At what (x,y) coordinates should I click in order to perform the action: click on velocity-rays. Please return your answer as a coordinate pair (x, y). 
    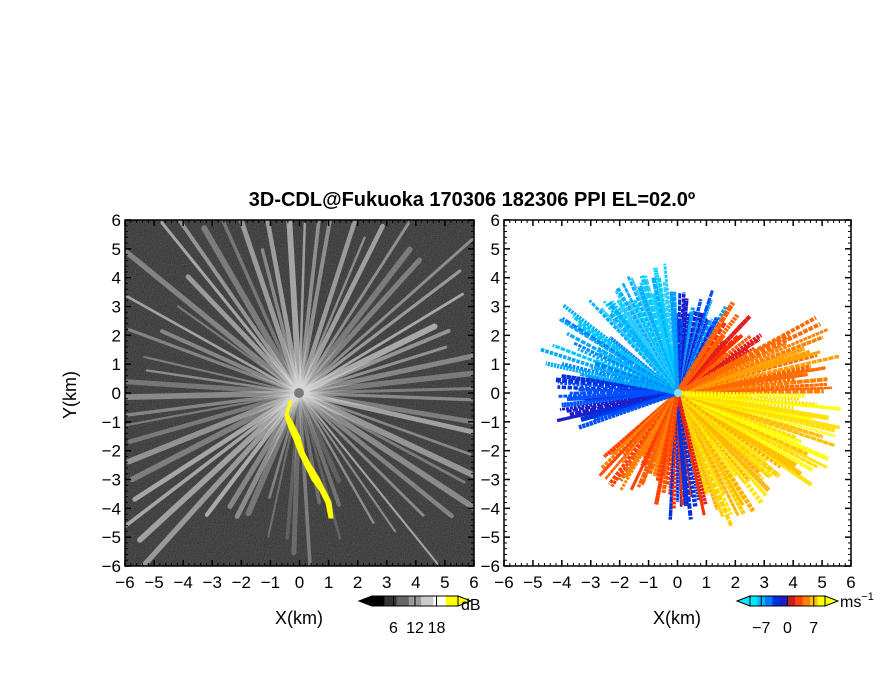
    Looking at the image, I should click on (690, 395).